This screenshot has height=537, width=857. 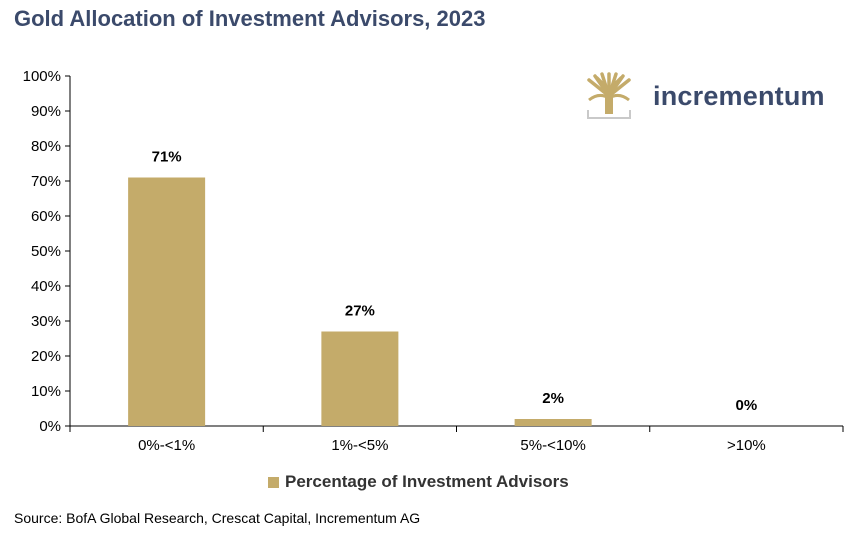 What do you see at coordinates (166, 445) in the screenshot?
I see `x-tick-label: 0%-<1%` at bounding box center [166, 445].